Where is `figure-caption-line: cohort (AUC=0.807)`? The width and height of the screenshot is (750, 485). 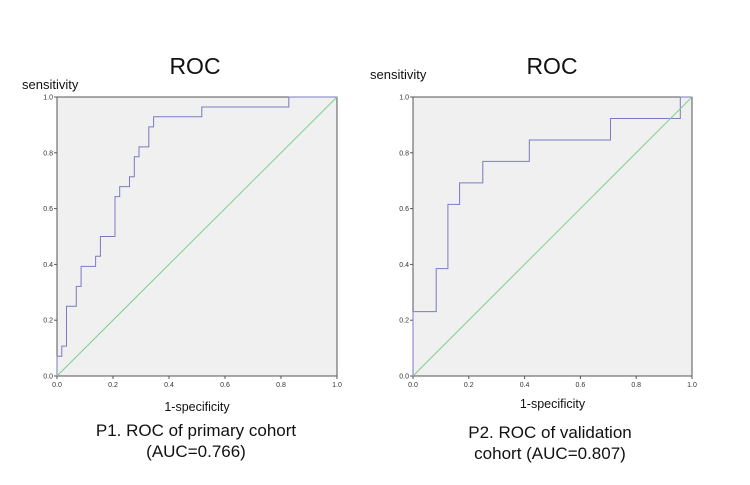
figure-caption-line: cohort (AUC=0.807) is located at coordinates (550, 453).